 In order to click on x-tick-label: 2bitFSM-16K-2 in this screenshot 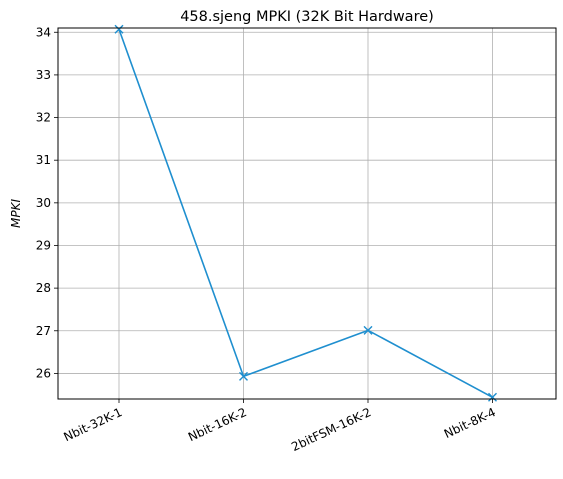, I will do `click(331, 429)`.